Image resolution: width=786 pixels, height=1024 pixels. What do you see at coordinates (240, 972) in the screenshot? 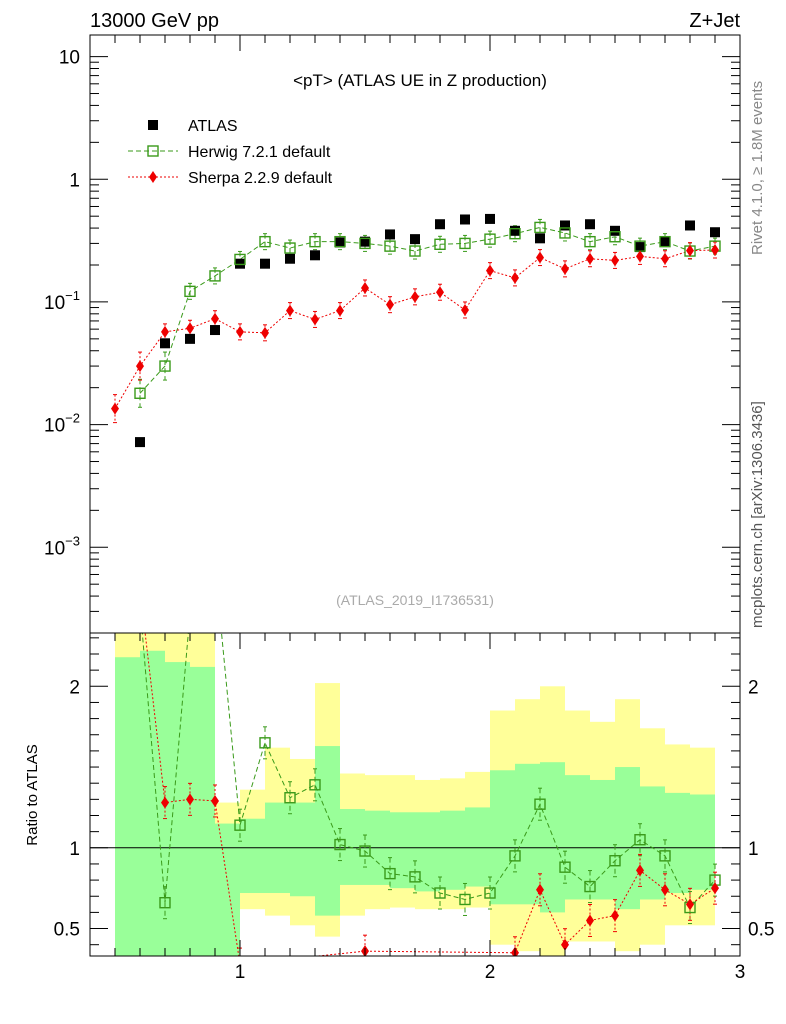
I see `x-tick-label: 1` at bounding box center [240, 972].